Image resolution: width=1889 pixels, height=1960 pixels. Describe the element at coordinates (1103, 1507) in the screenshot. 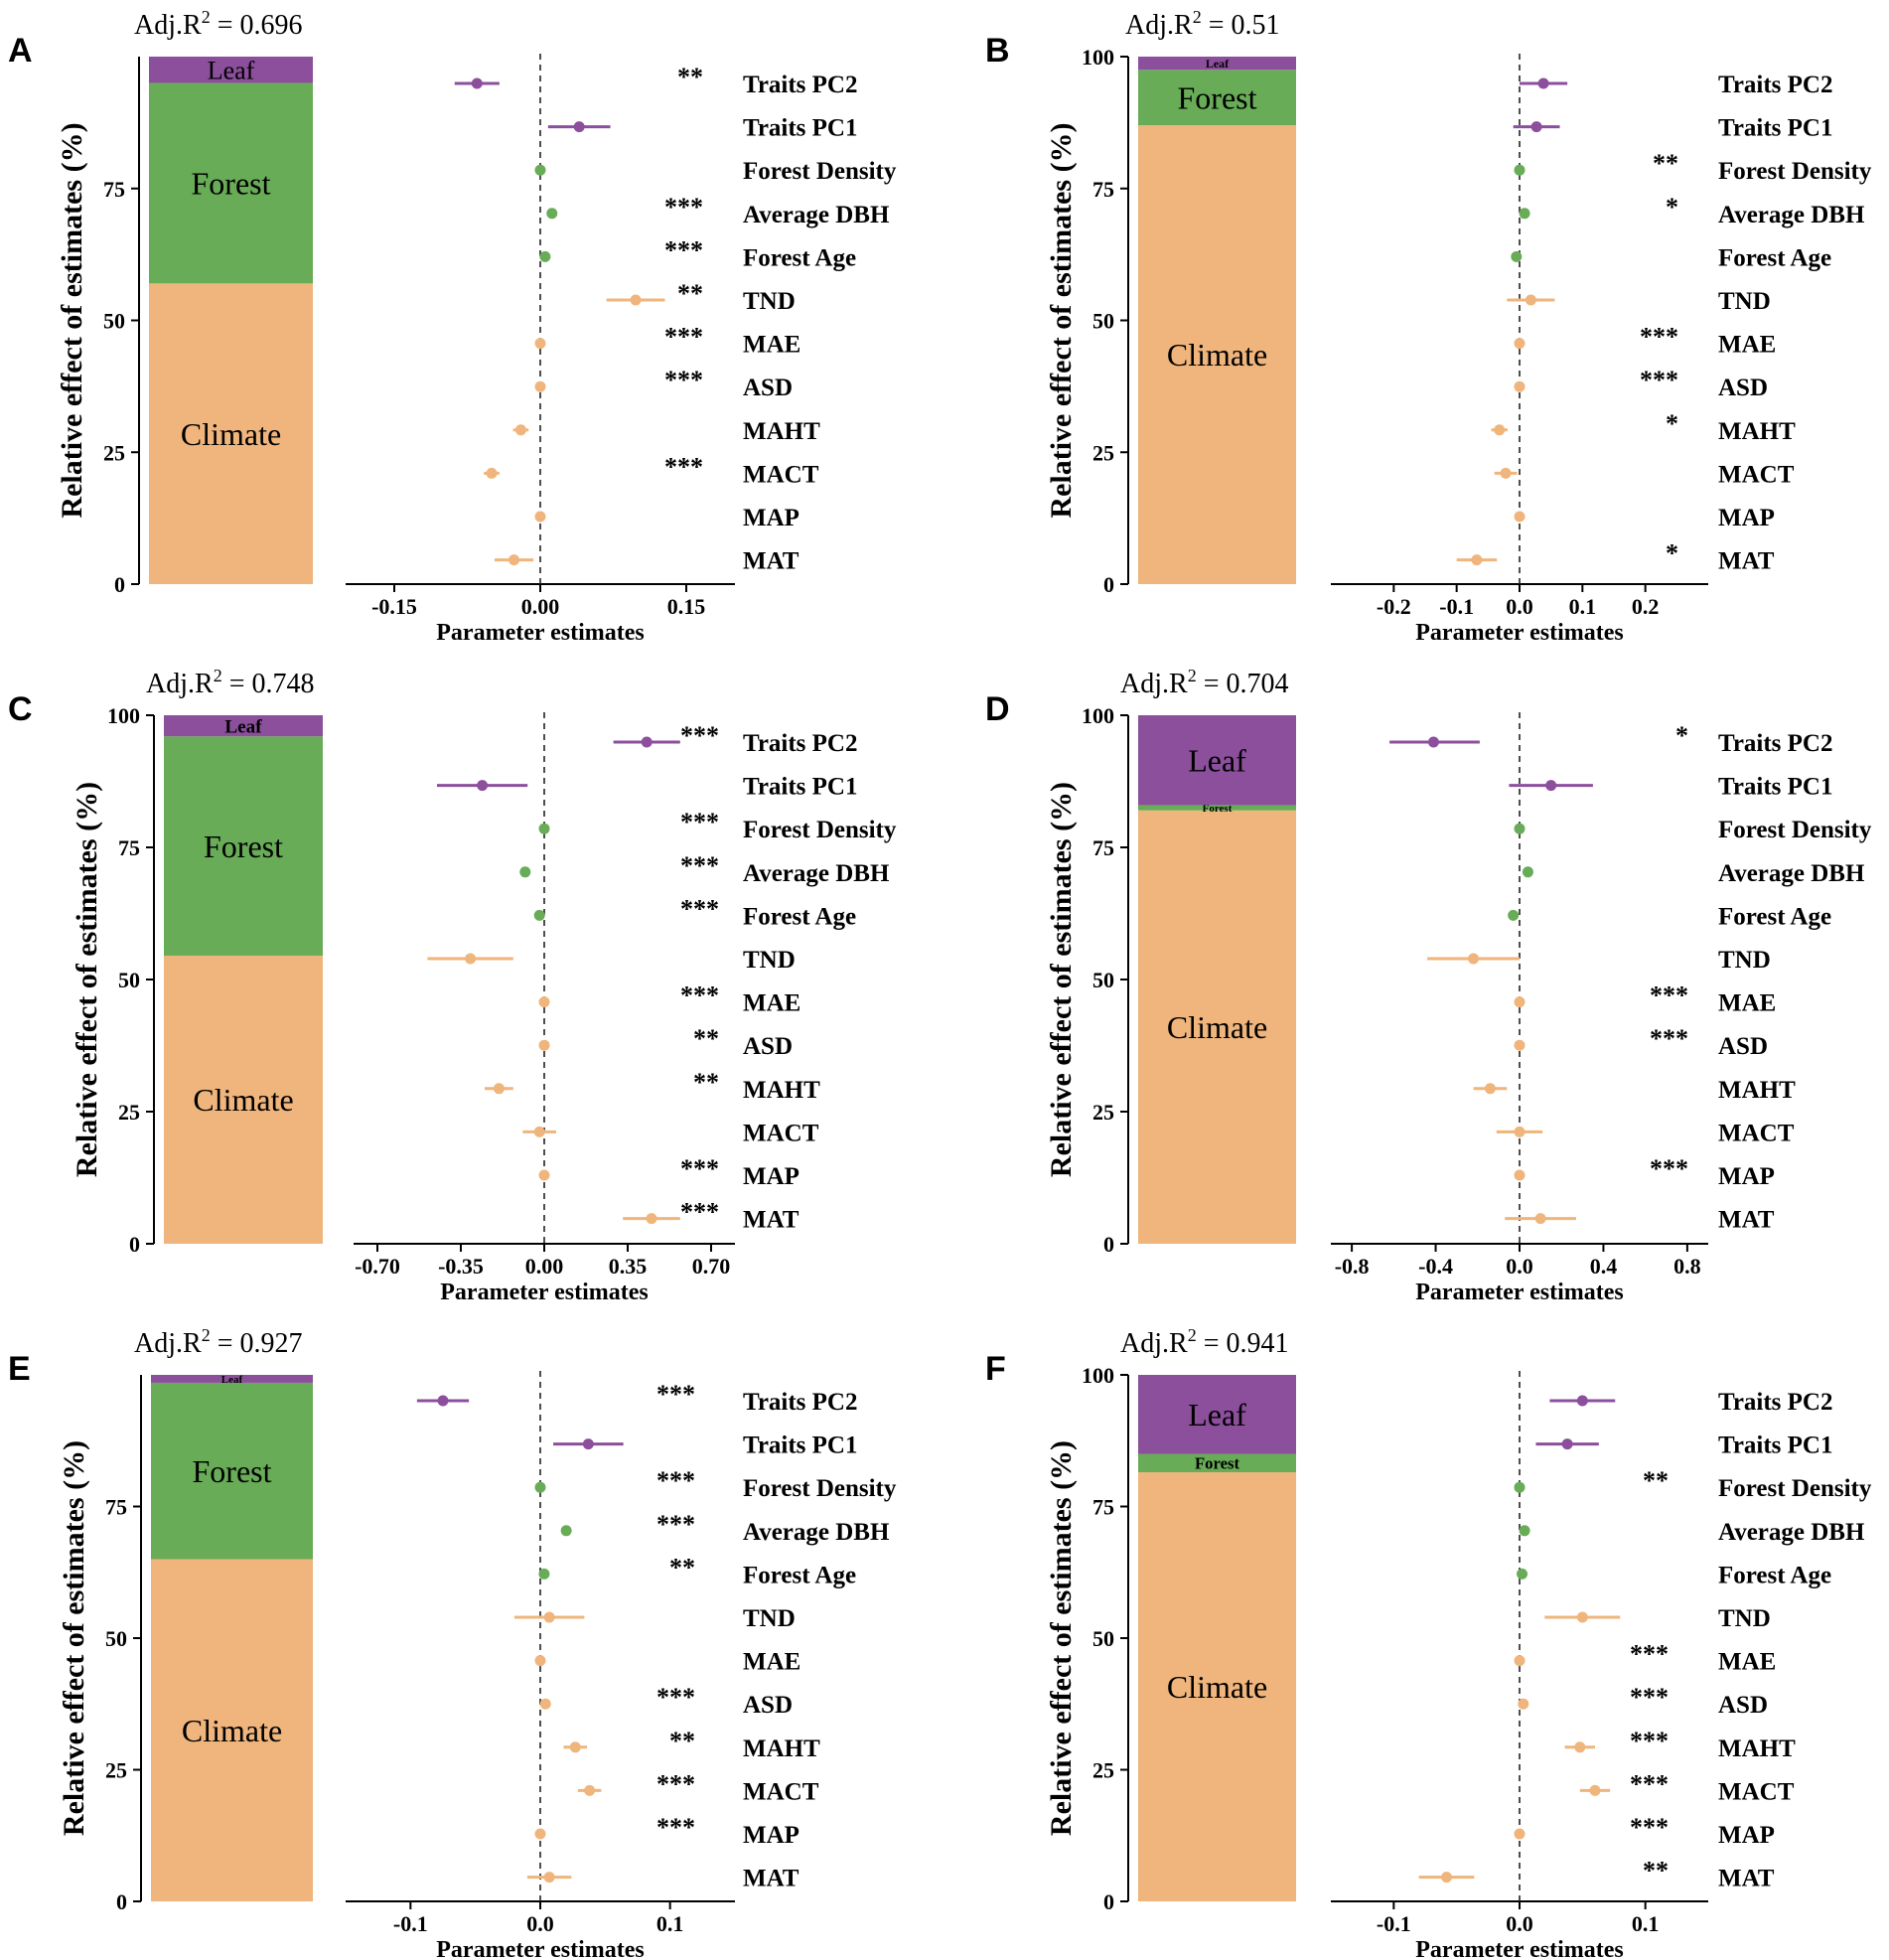

I see `y-tick-label: 75` at that location.